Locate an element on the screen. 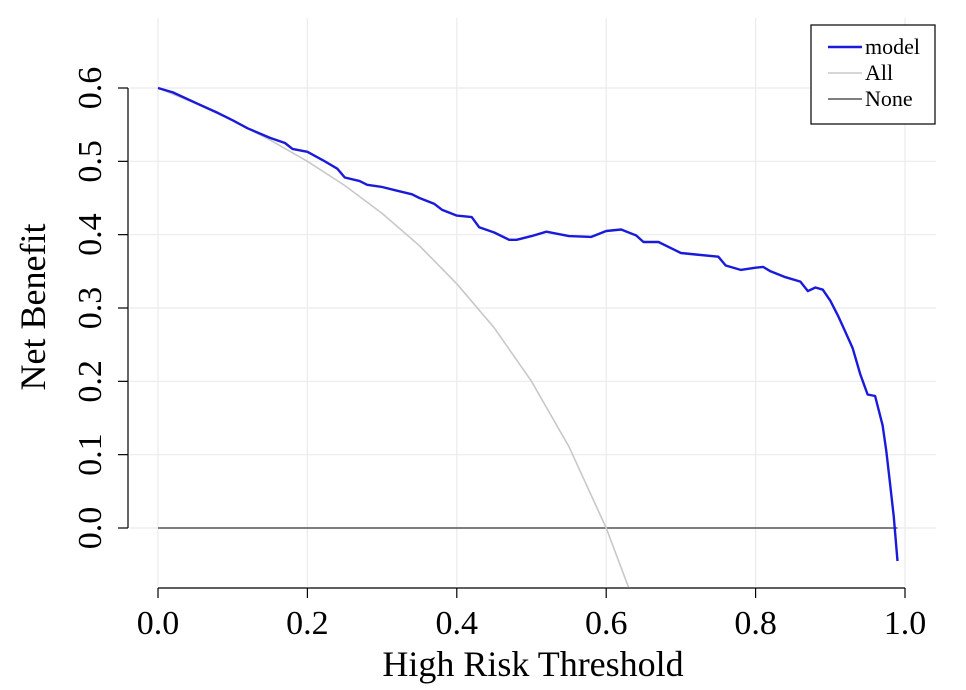 The width and height of the screenshot is (966, 690). y-tick-label: 0.3 is located at coordinates (90, 308).